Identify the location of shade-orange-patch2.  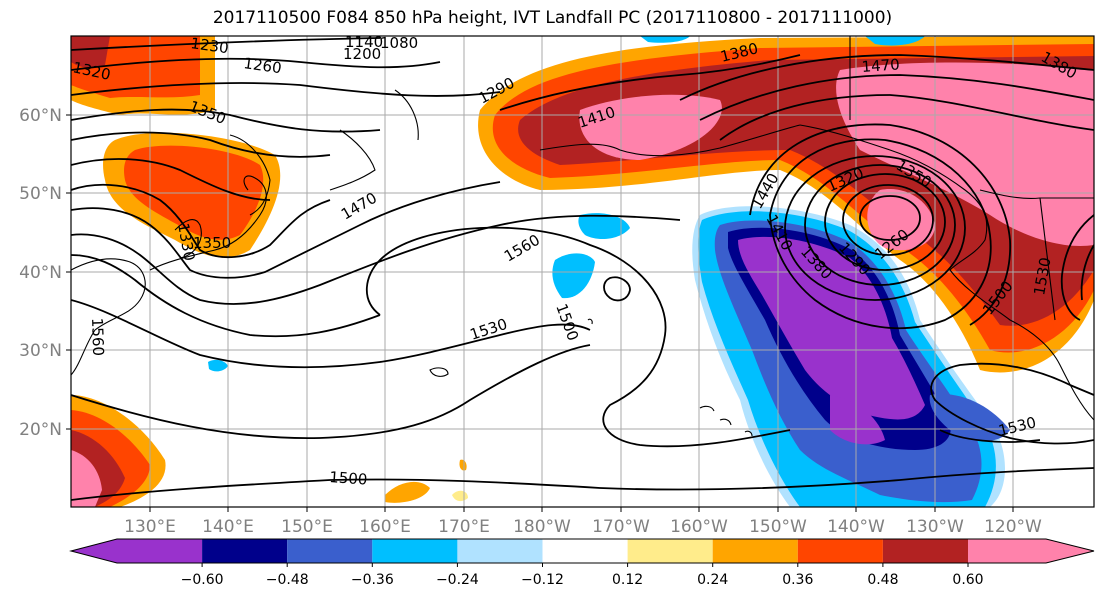
(463, 465).